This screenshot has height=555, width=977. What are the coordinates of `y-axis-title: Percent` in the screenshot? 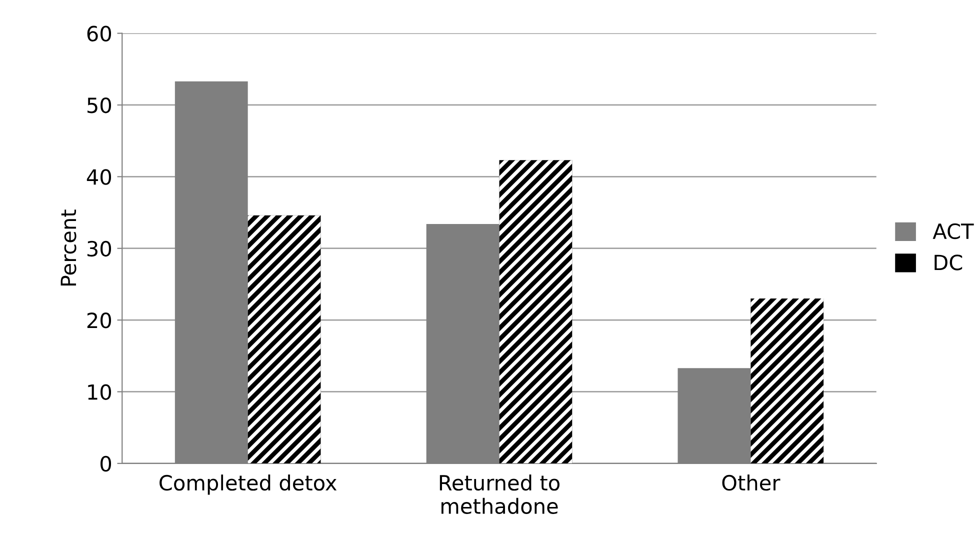 It's located at (68, 248).